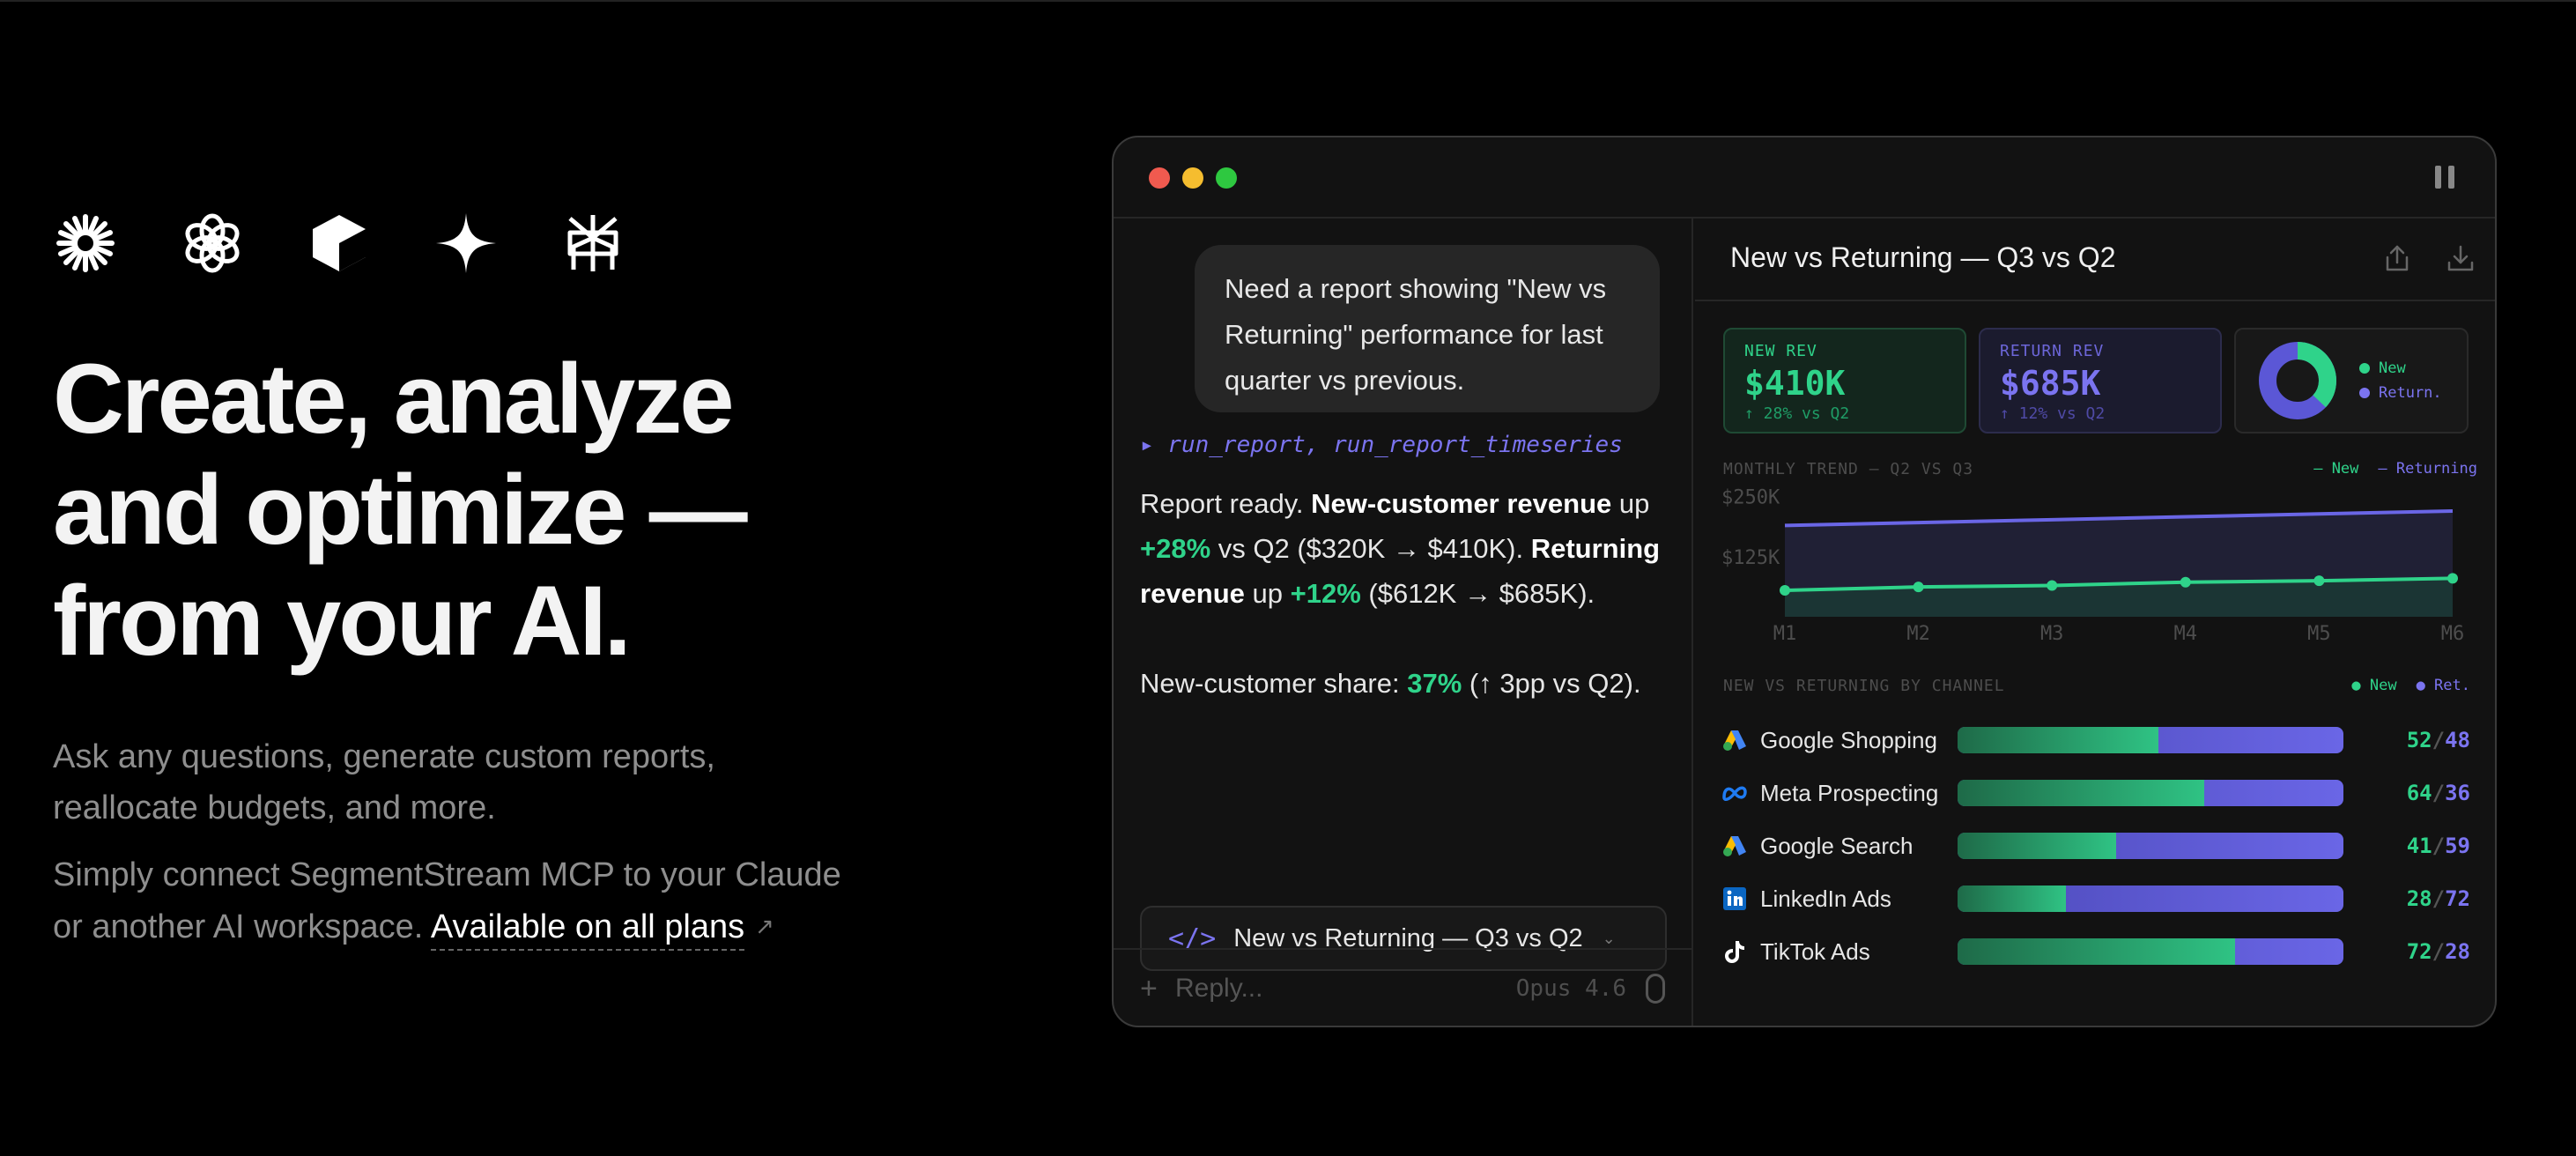 This screenshot has width=2576, height=1156. What do you see at coordinates (1781, 351) in the screenshot?
I see `kpi-label: NEW REV` at bounding box center [1781, 351].